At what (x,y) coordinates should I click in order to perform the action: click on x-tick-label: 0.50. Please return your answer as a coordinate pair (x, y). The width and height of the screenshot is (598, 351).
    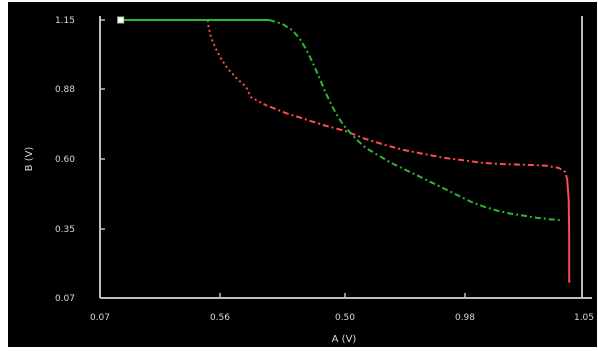
    Looking at the image, I should click on (345, 318).